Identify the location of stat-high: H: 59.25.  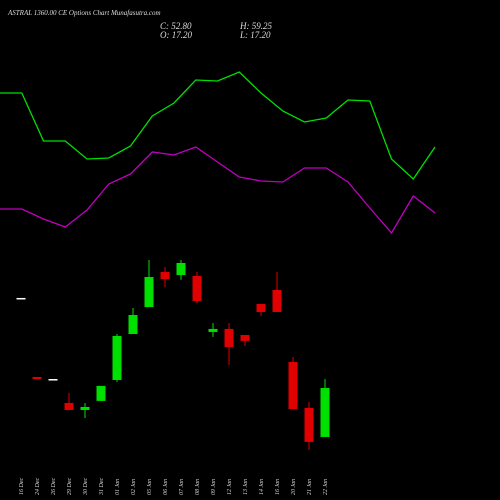
(255, 26).